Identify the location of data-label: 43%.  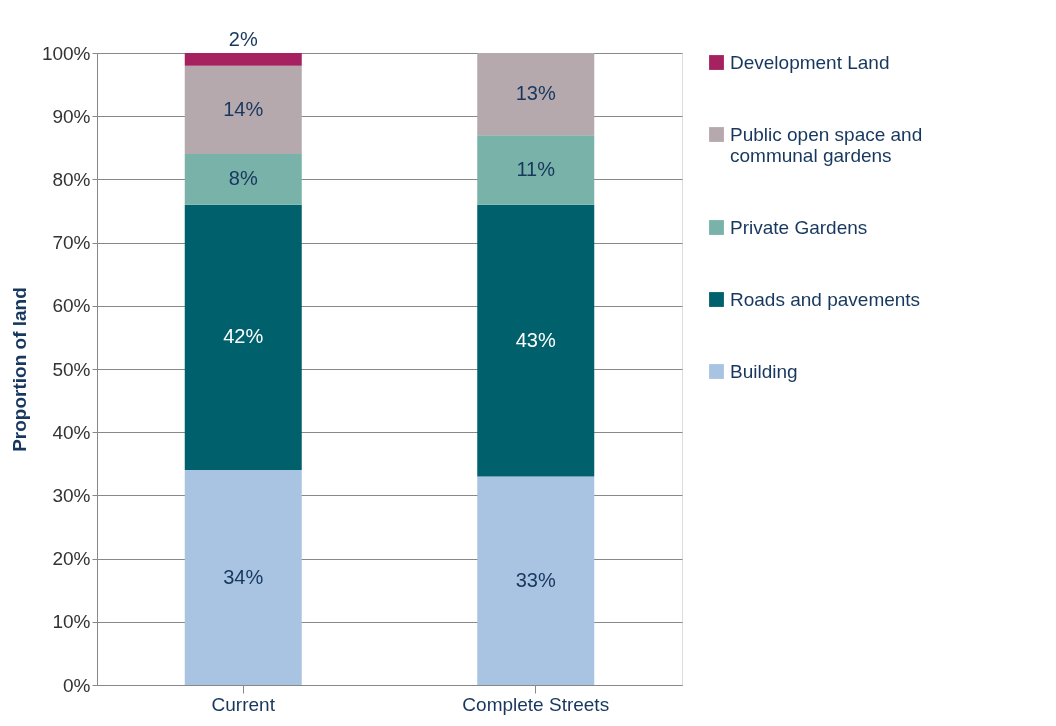
(535, 339).